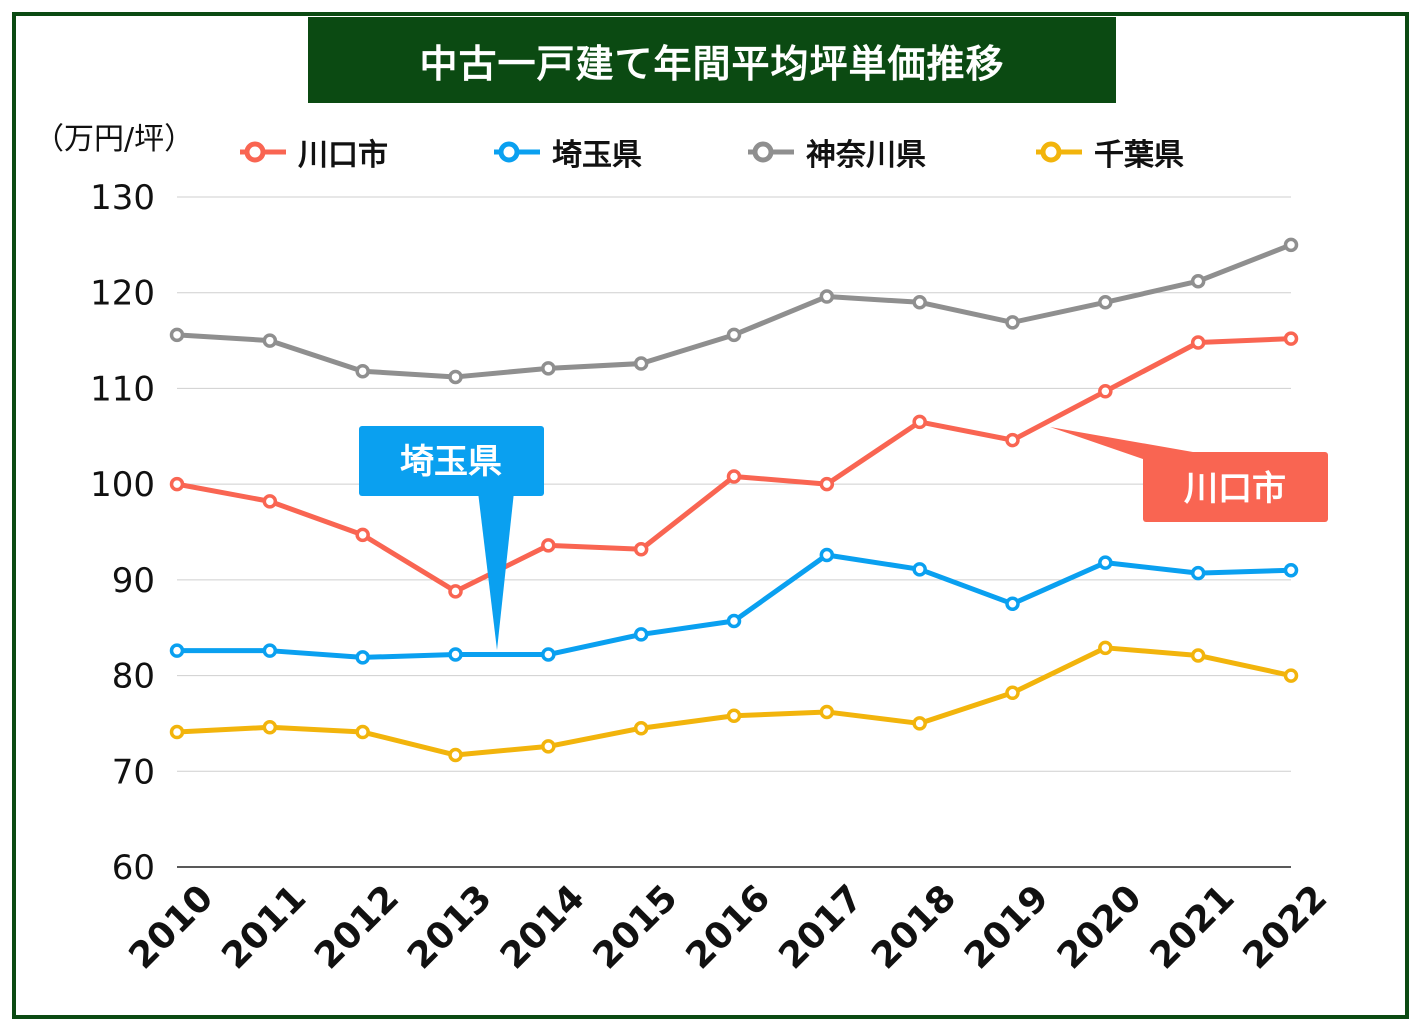 The image size is (1421, 1031). I want to click on legend-item-chiba: 千葉県, so click(1110, 152).